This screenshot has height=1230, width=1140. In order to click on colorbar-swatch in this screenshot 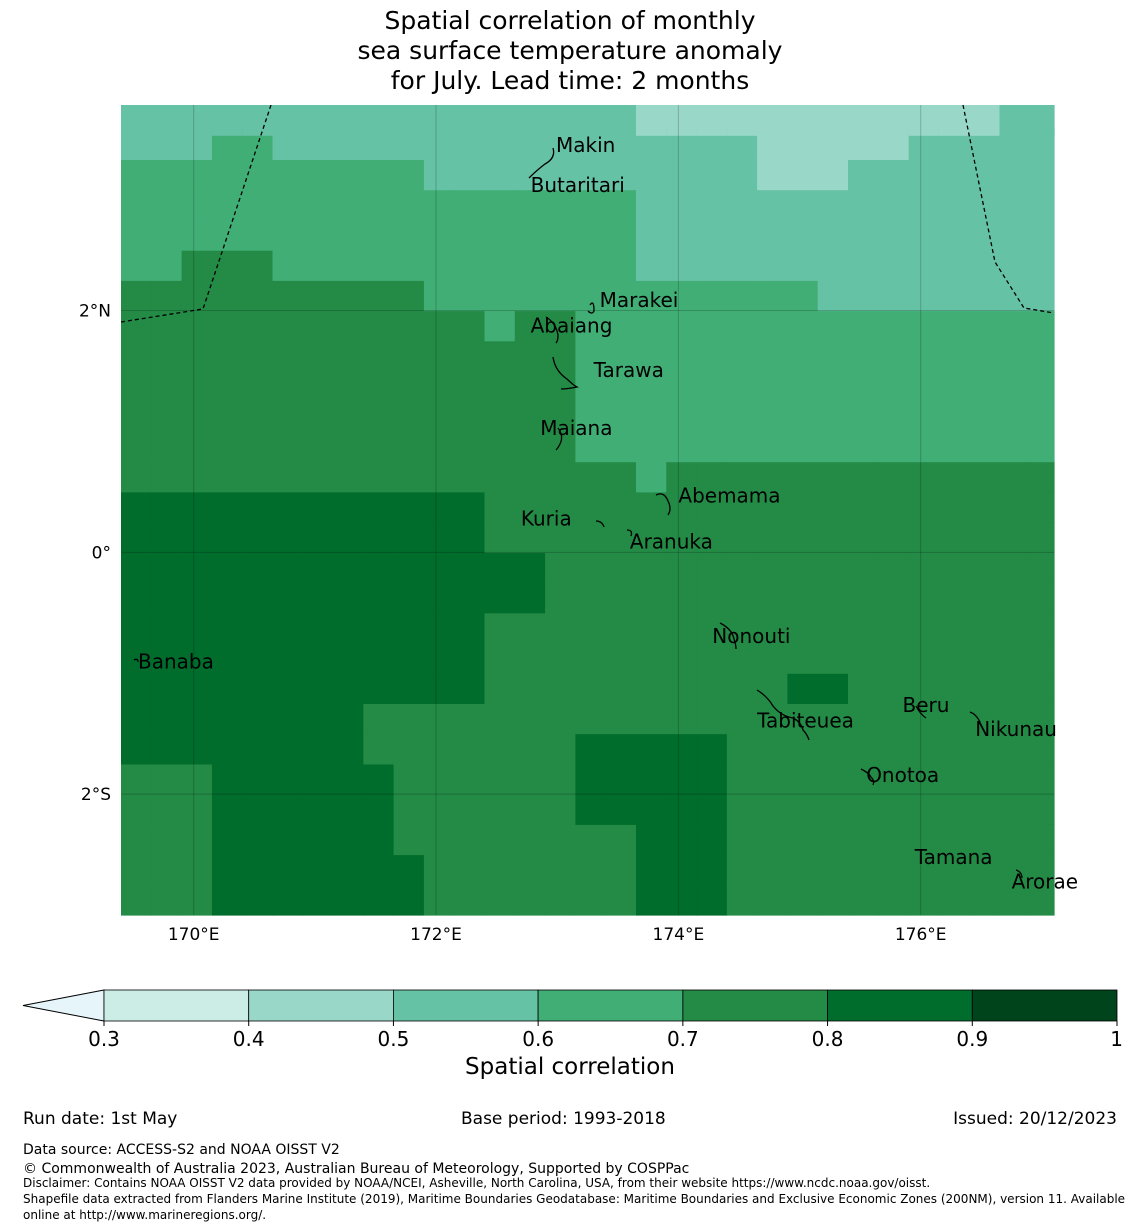, I will do `click(610, 1005)`.